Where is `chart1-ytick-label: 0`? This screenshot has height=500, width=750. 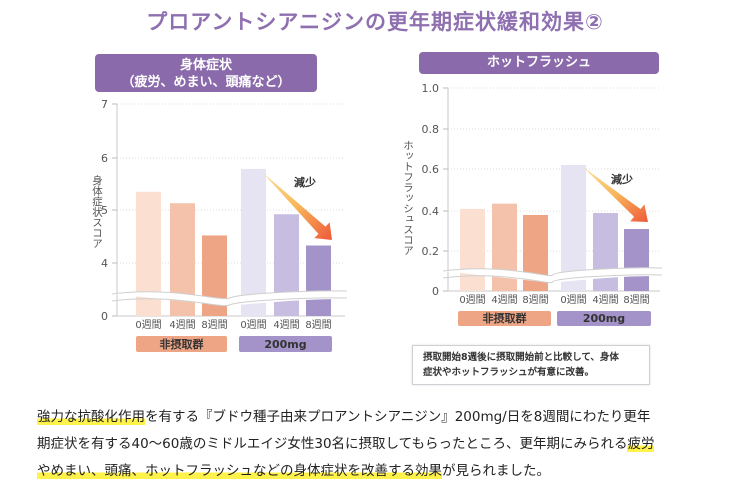
chart1-ytick-label: 0 is located at coordinates (104, 316).